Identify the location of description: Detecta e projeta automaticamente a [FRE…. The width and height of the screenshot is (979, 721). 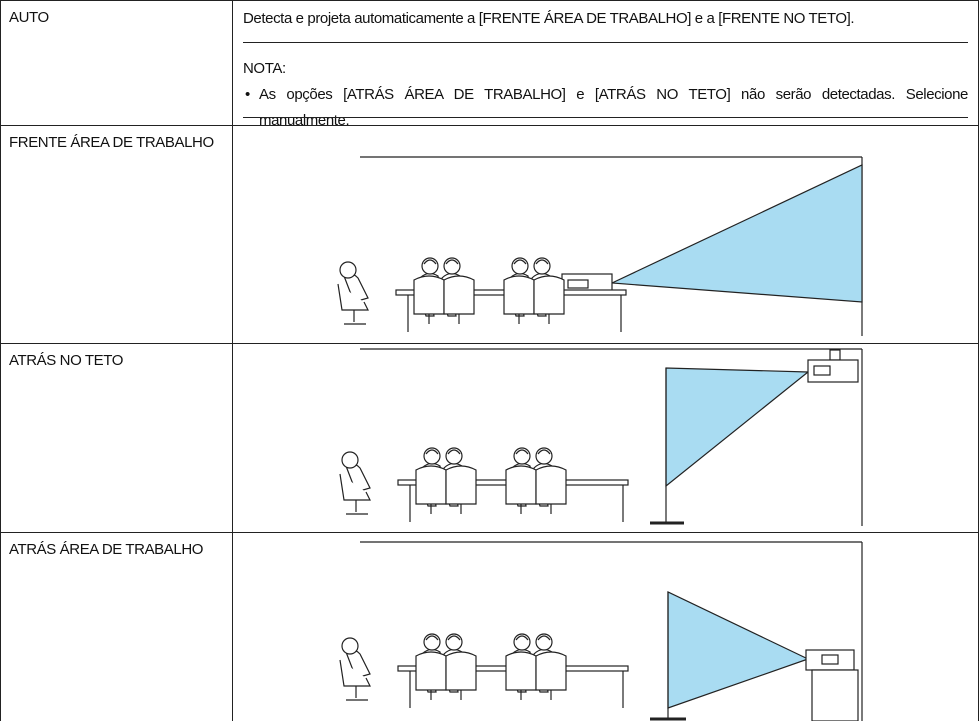
(549, 18).